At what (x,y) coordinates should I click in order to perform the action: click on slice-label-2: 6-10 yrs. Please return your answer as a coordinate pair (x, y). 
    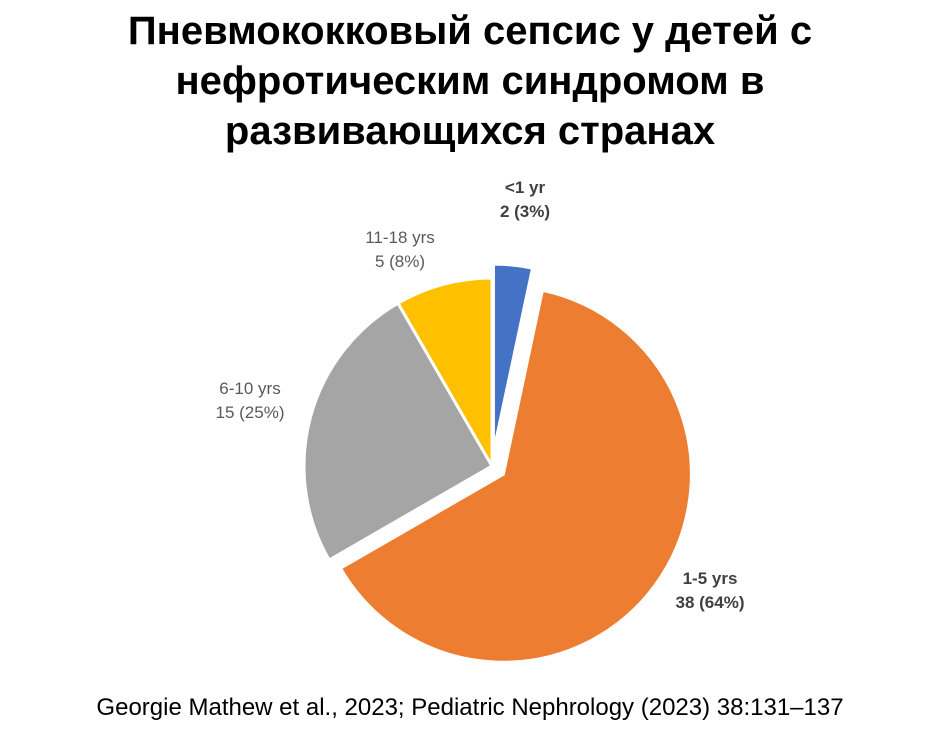
    Looking at the image, I should click on (249, 388).